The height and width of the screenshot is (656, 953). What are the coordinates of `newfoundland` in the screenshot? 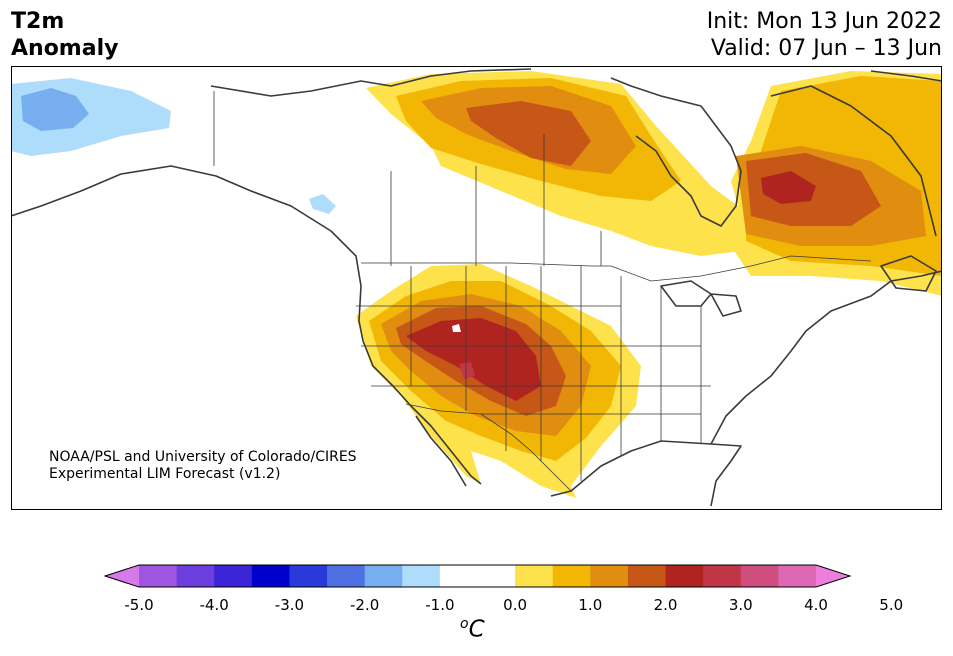 It's located at (908, 273).